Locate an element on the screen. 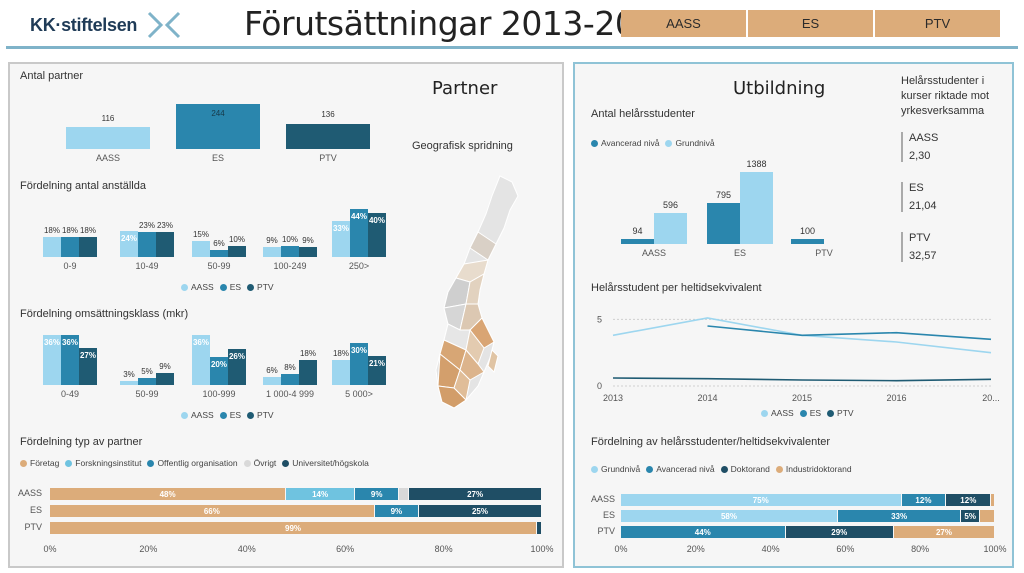 This screenshot has height=573, width=1024. legend-dot-offentlig is located at coordinates (151, 463).